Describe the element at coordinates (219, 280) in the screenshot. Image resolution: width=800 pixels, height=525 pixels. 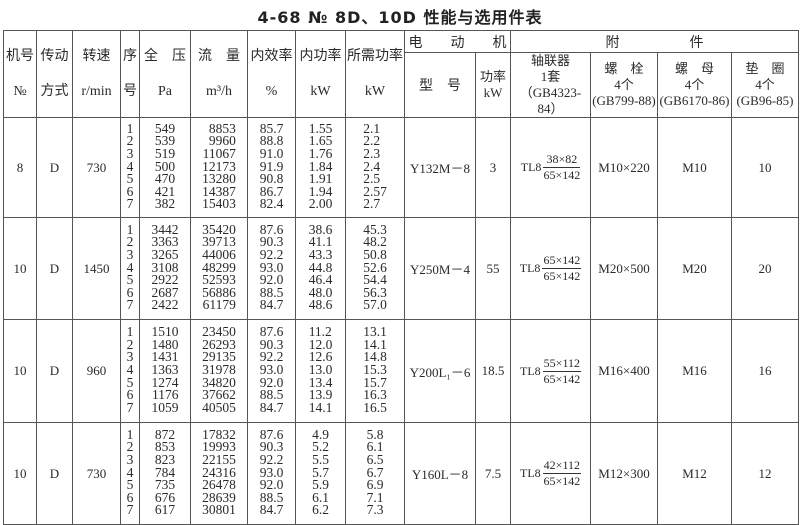
I see `value: 52593` at that location.